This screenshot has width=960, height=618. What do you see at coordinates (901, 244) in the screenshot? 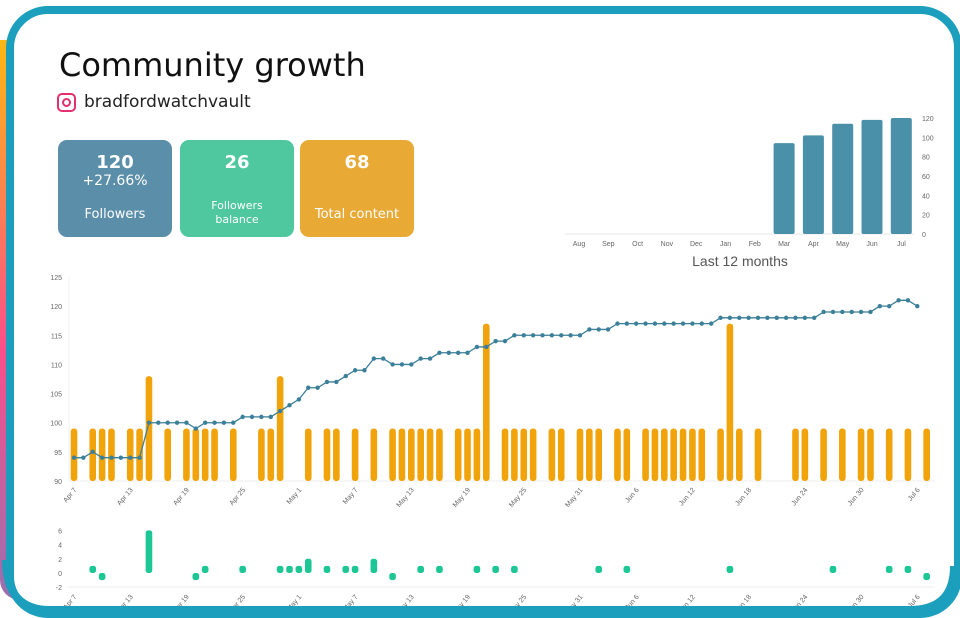
I see `x-tick-label: Jul` at bounding box center [901, 244].